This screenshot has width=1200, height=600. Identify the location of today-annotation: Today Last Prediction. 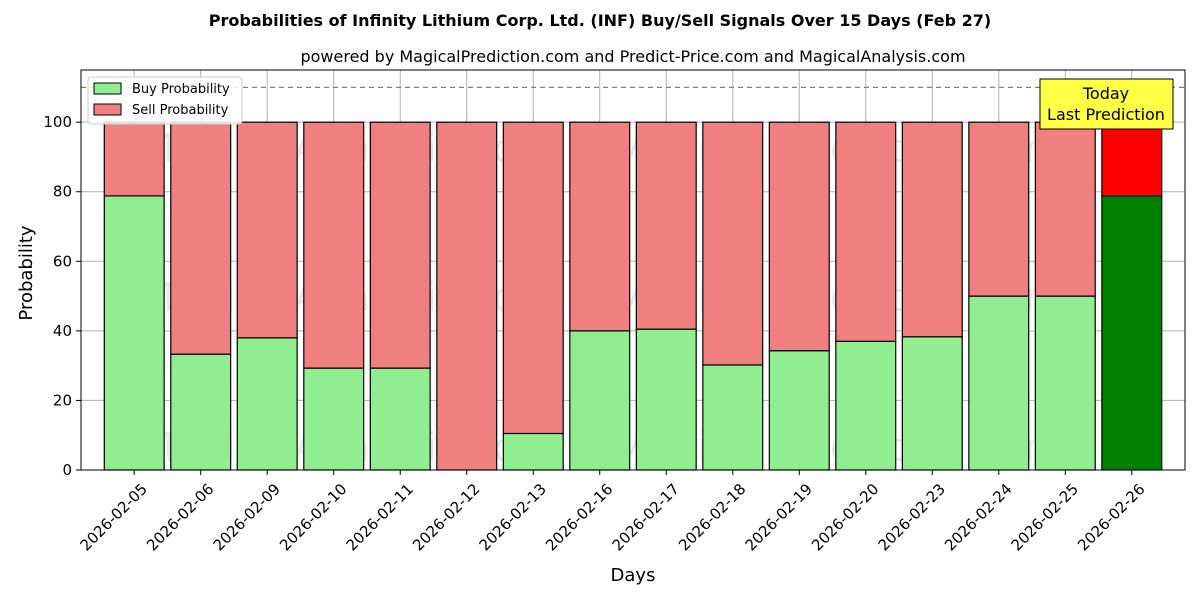
(1106, 104).